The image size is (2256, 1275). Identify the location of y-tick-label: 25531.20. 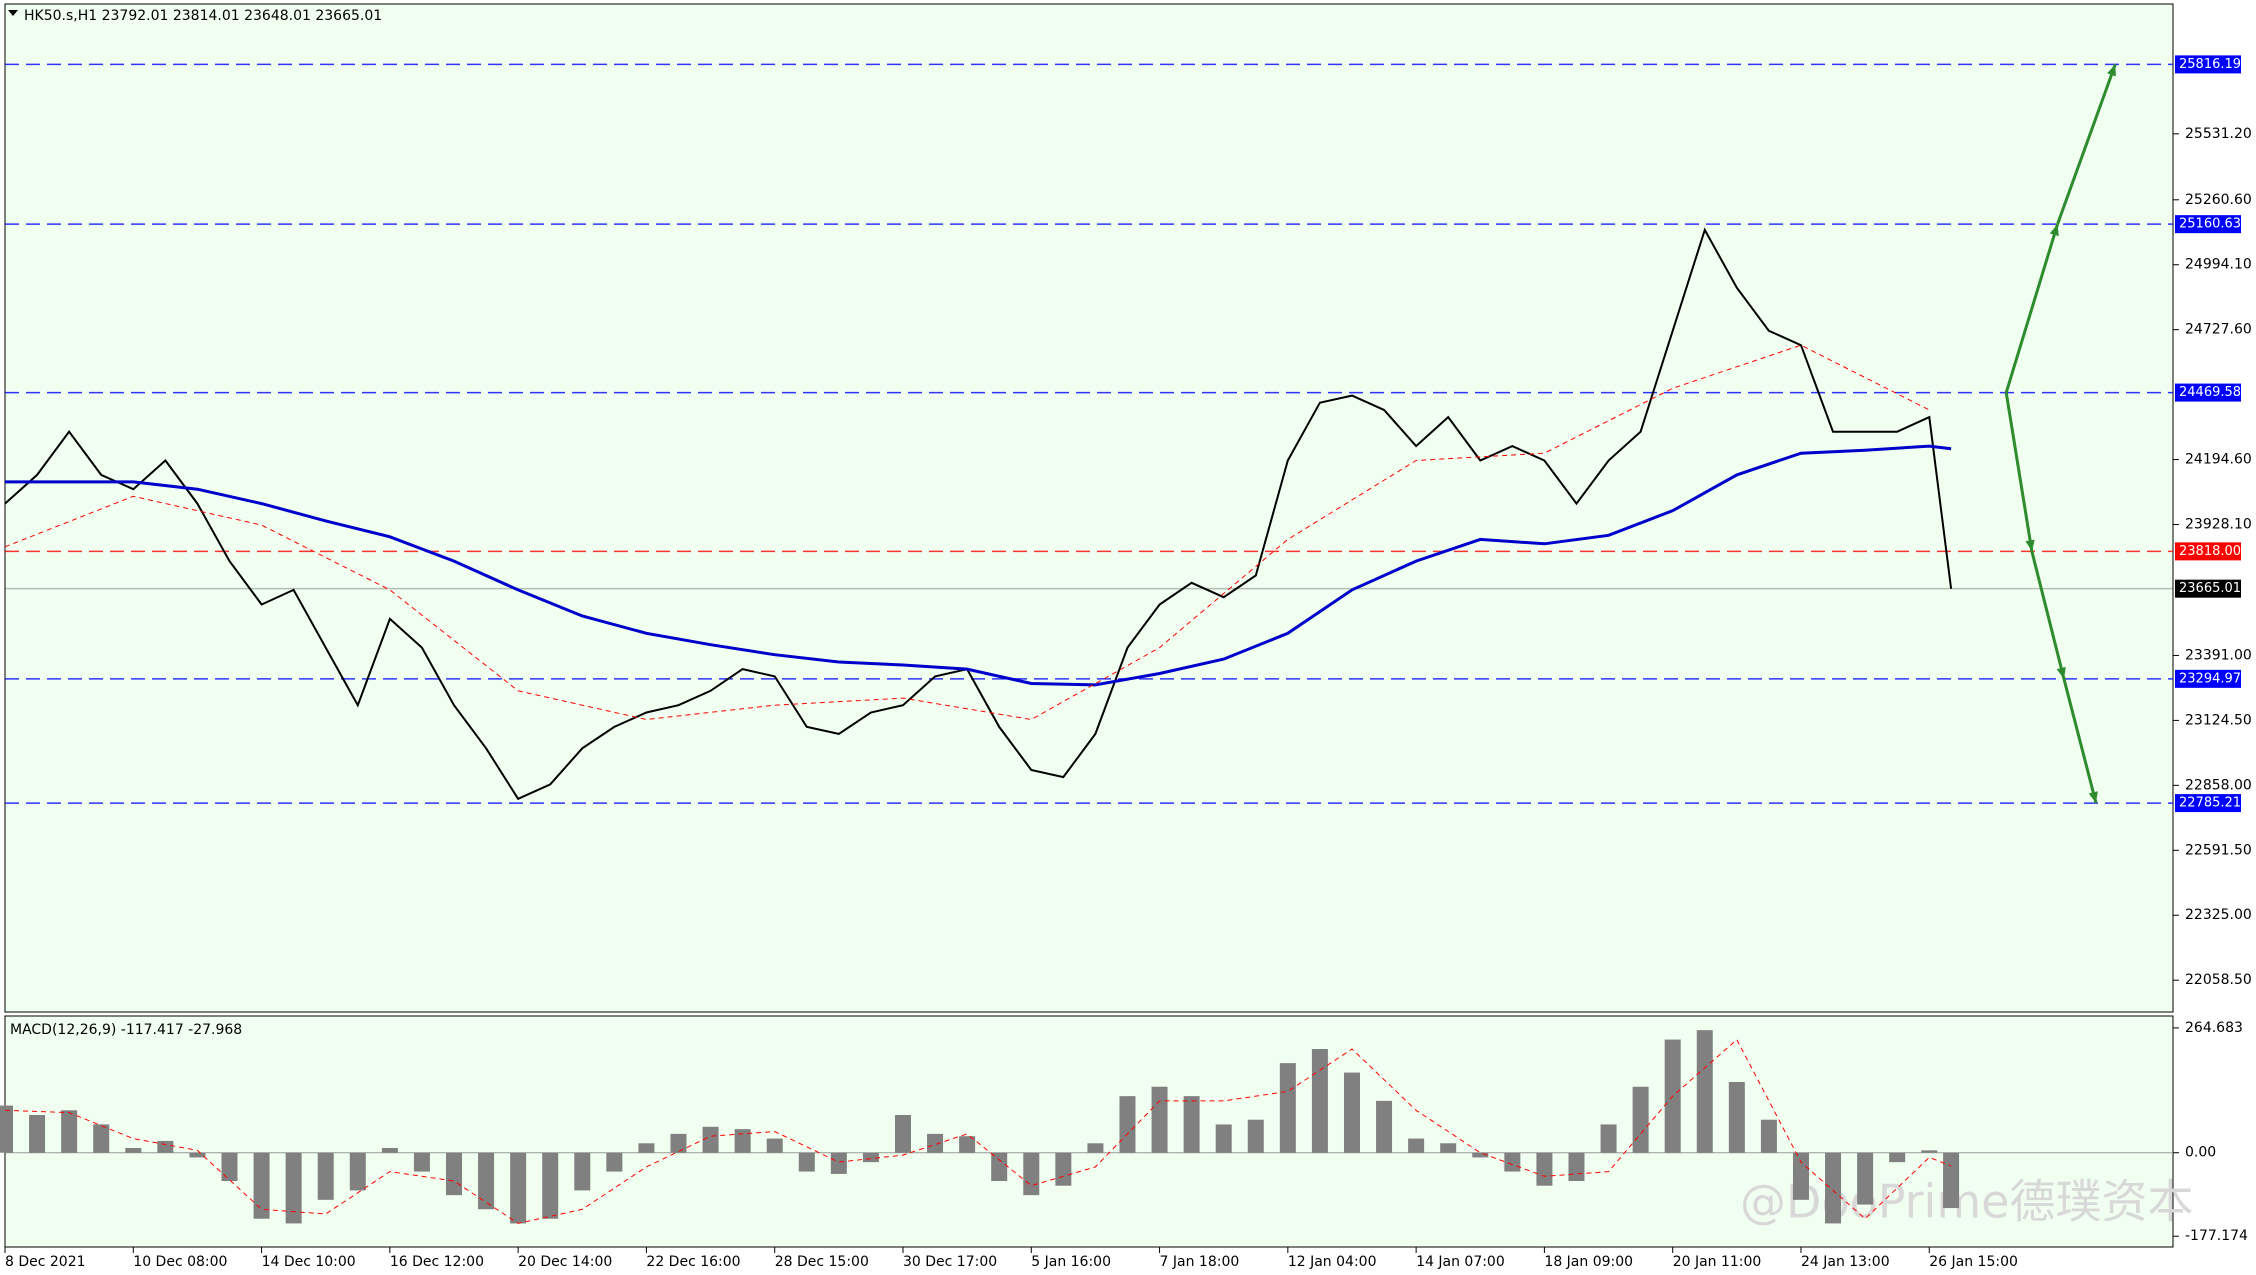
(2218, 134).